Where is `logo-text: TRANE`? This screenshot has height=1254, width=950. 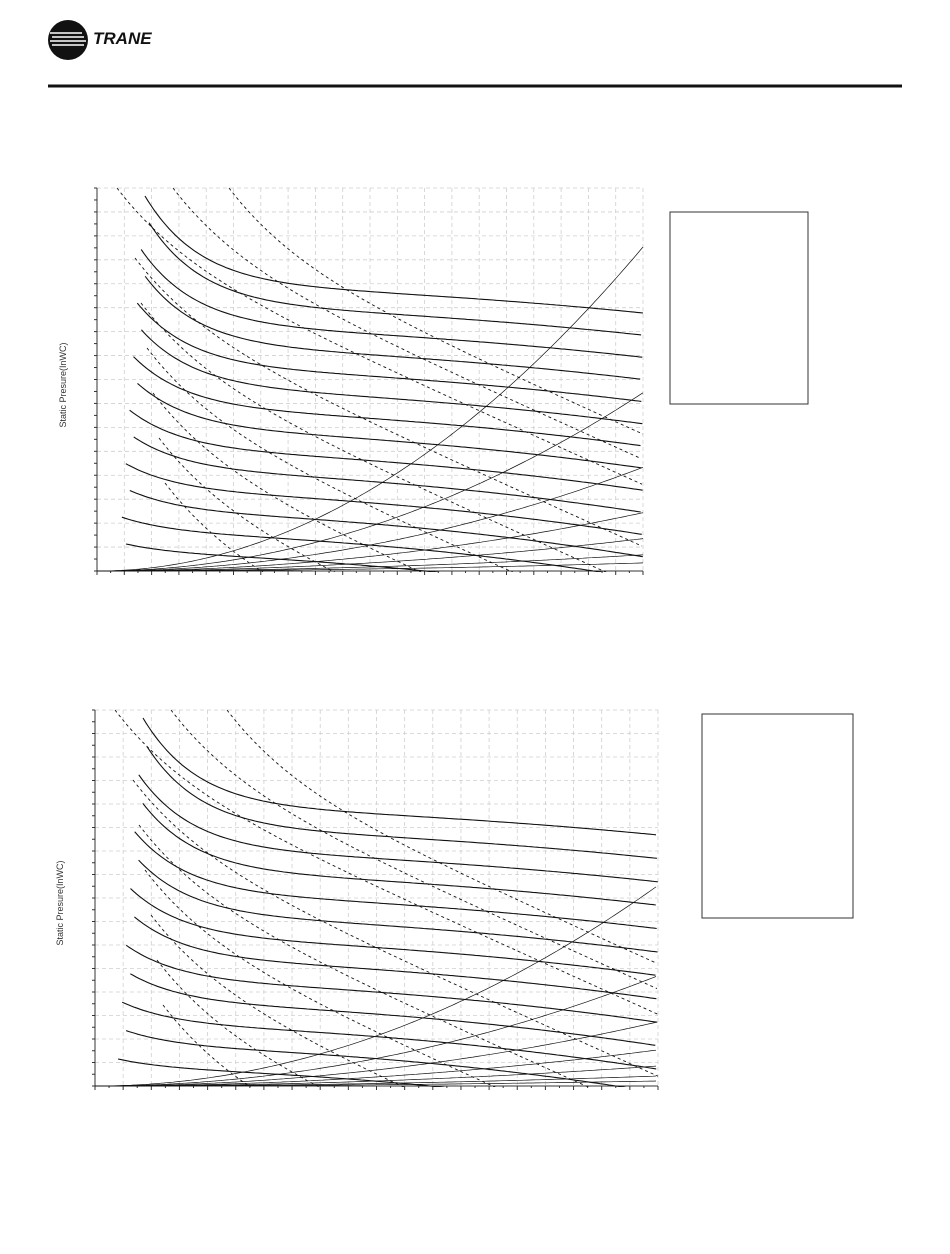 logo-text: TRANE is located at coordinates (122, 38).